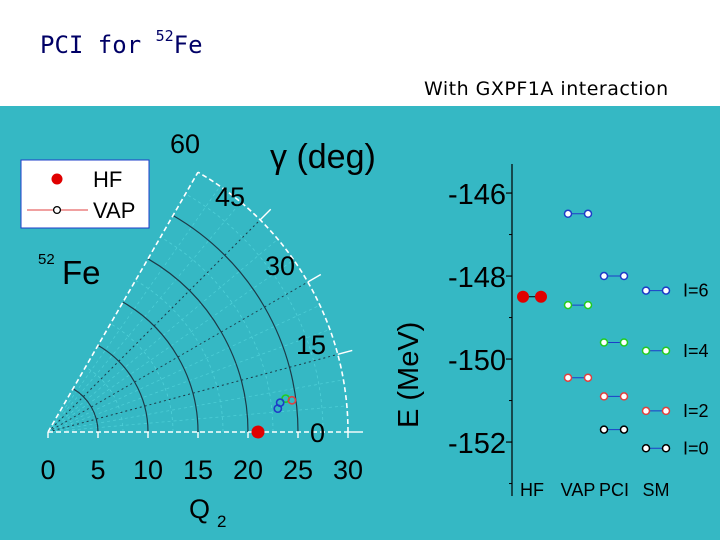 The height and width of the screenshot is (545, 720). I want to click on q2-tick-label: 10, so click(148, 470).